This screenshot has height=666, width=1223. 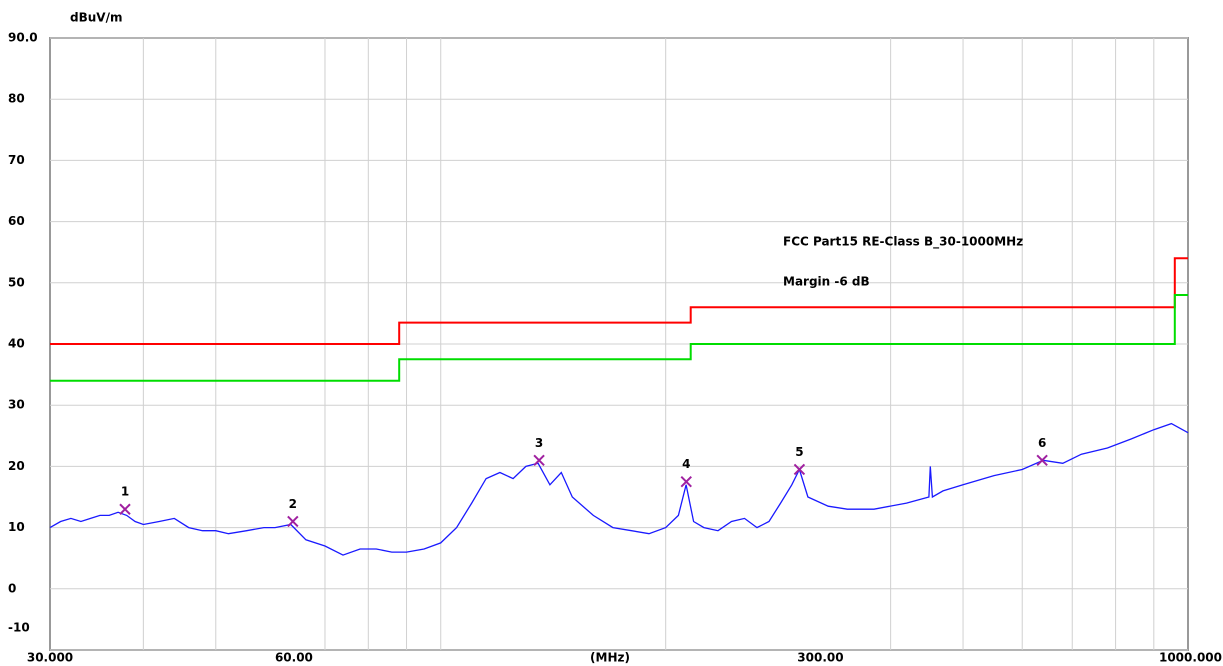 What do you see at coordinates (16, 466) in the screenshot?
I see `y-tick-label: 20` at bounding box center [16, 466].